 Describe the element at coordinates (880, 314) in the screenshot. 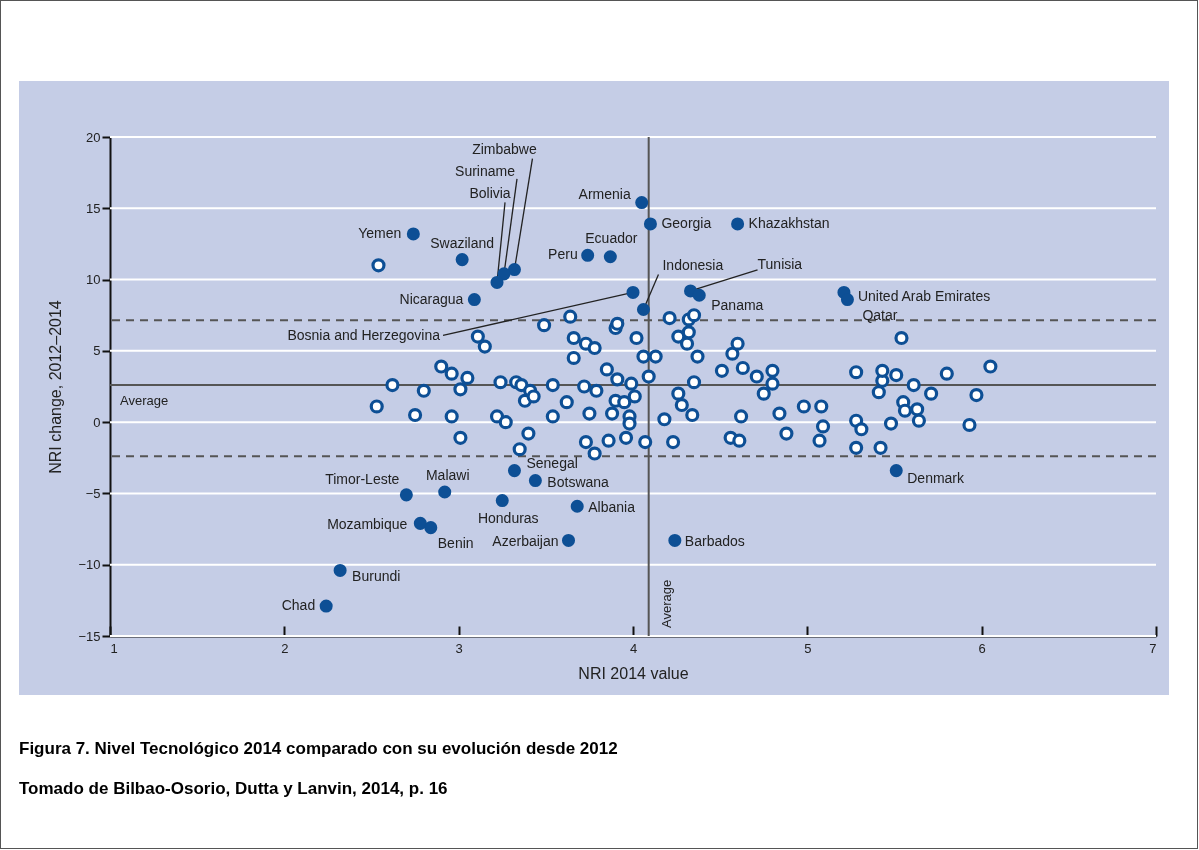

I see `annotation: Qatar` at that location.